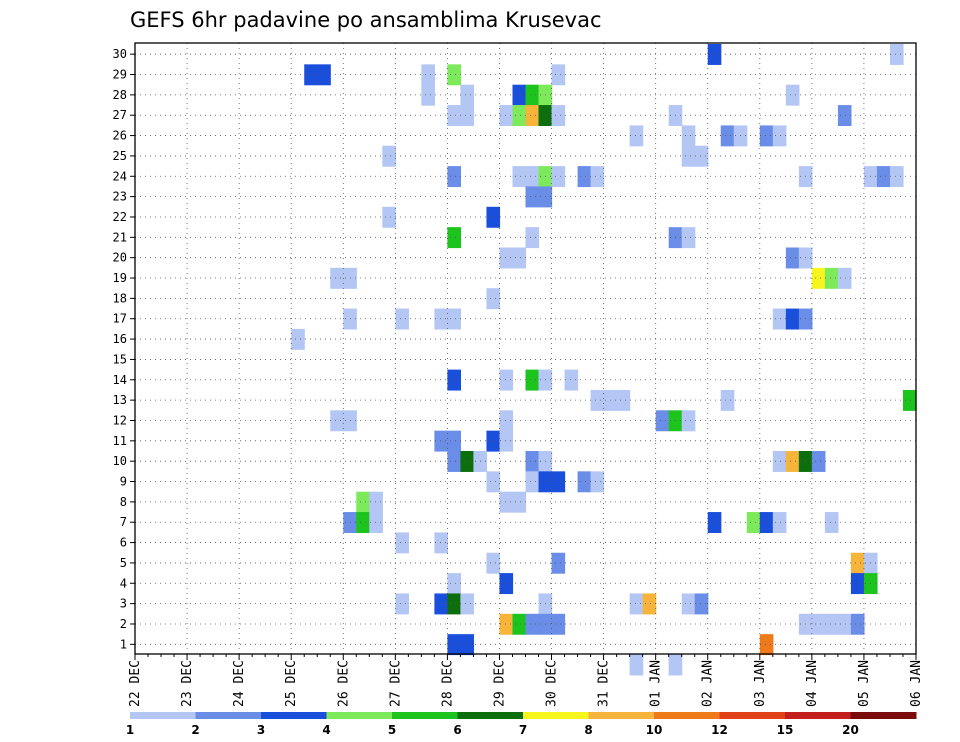 This screenshot has height=742, width=960. I want to click on legend-label-7: 8, so click(588, 730).